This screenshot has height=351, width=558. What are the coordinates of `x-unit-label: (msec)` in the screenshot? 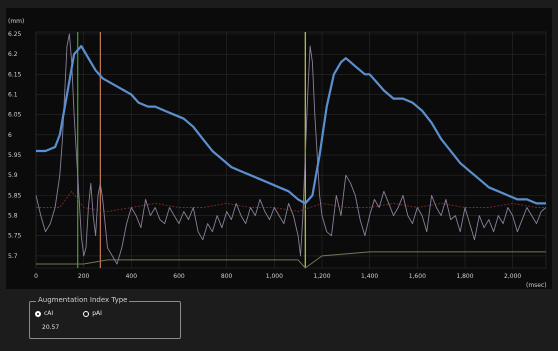 It's located at (536, 285).